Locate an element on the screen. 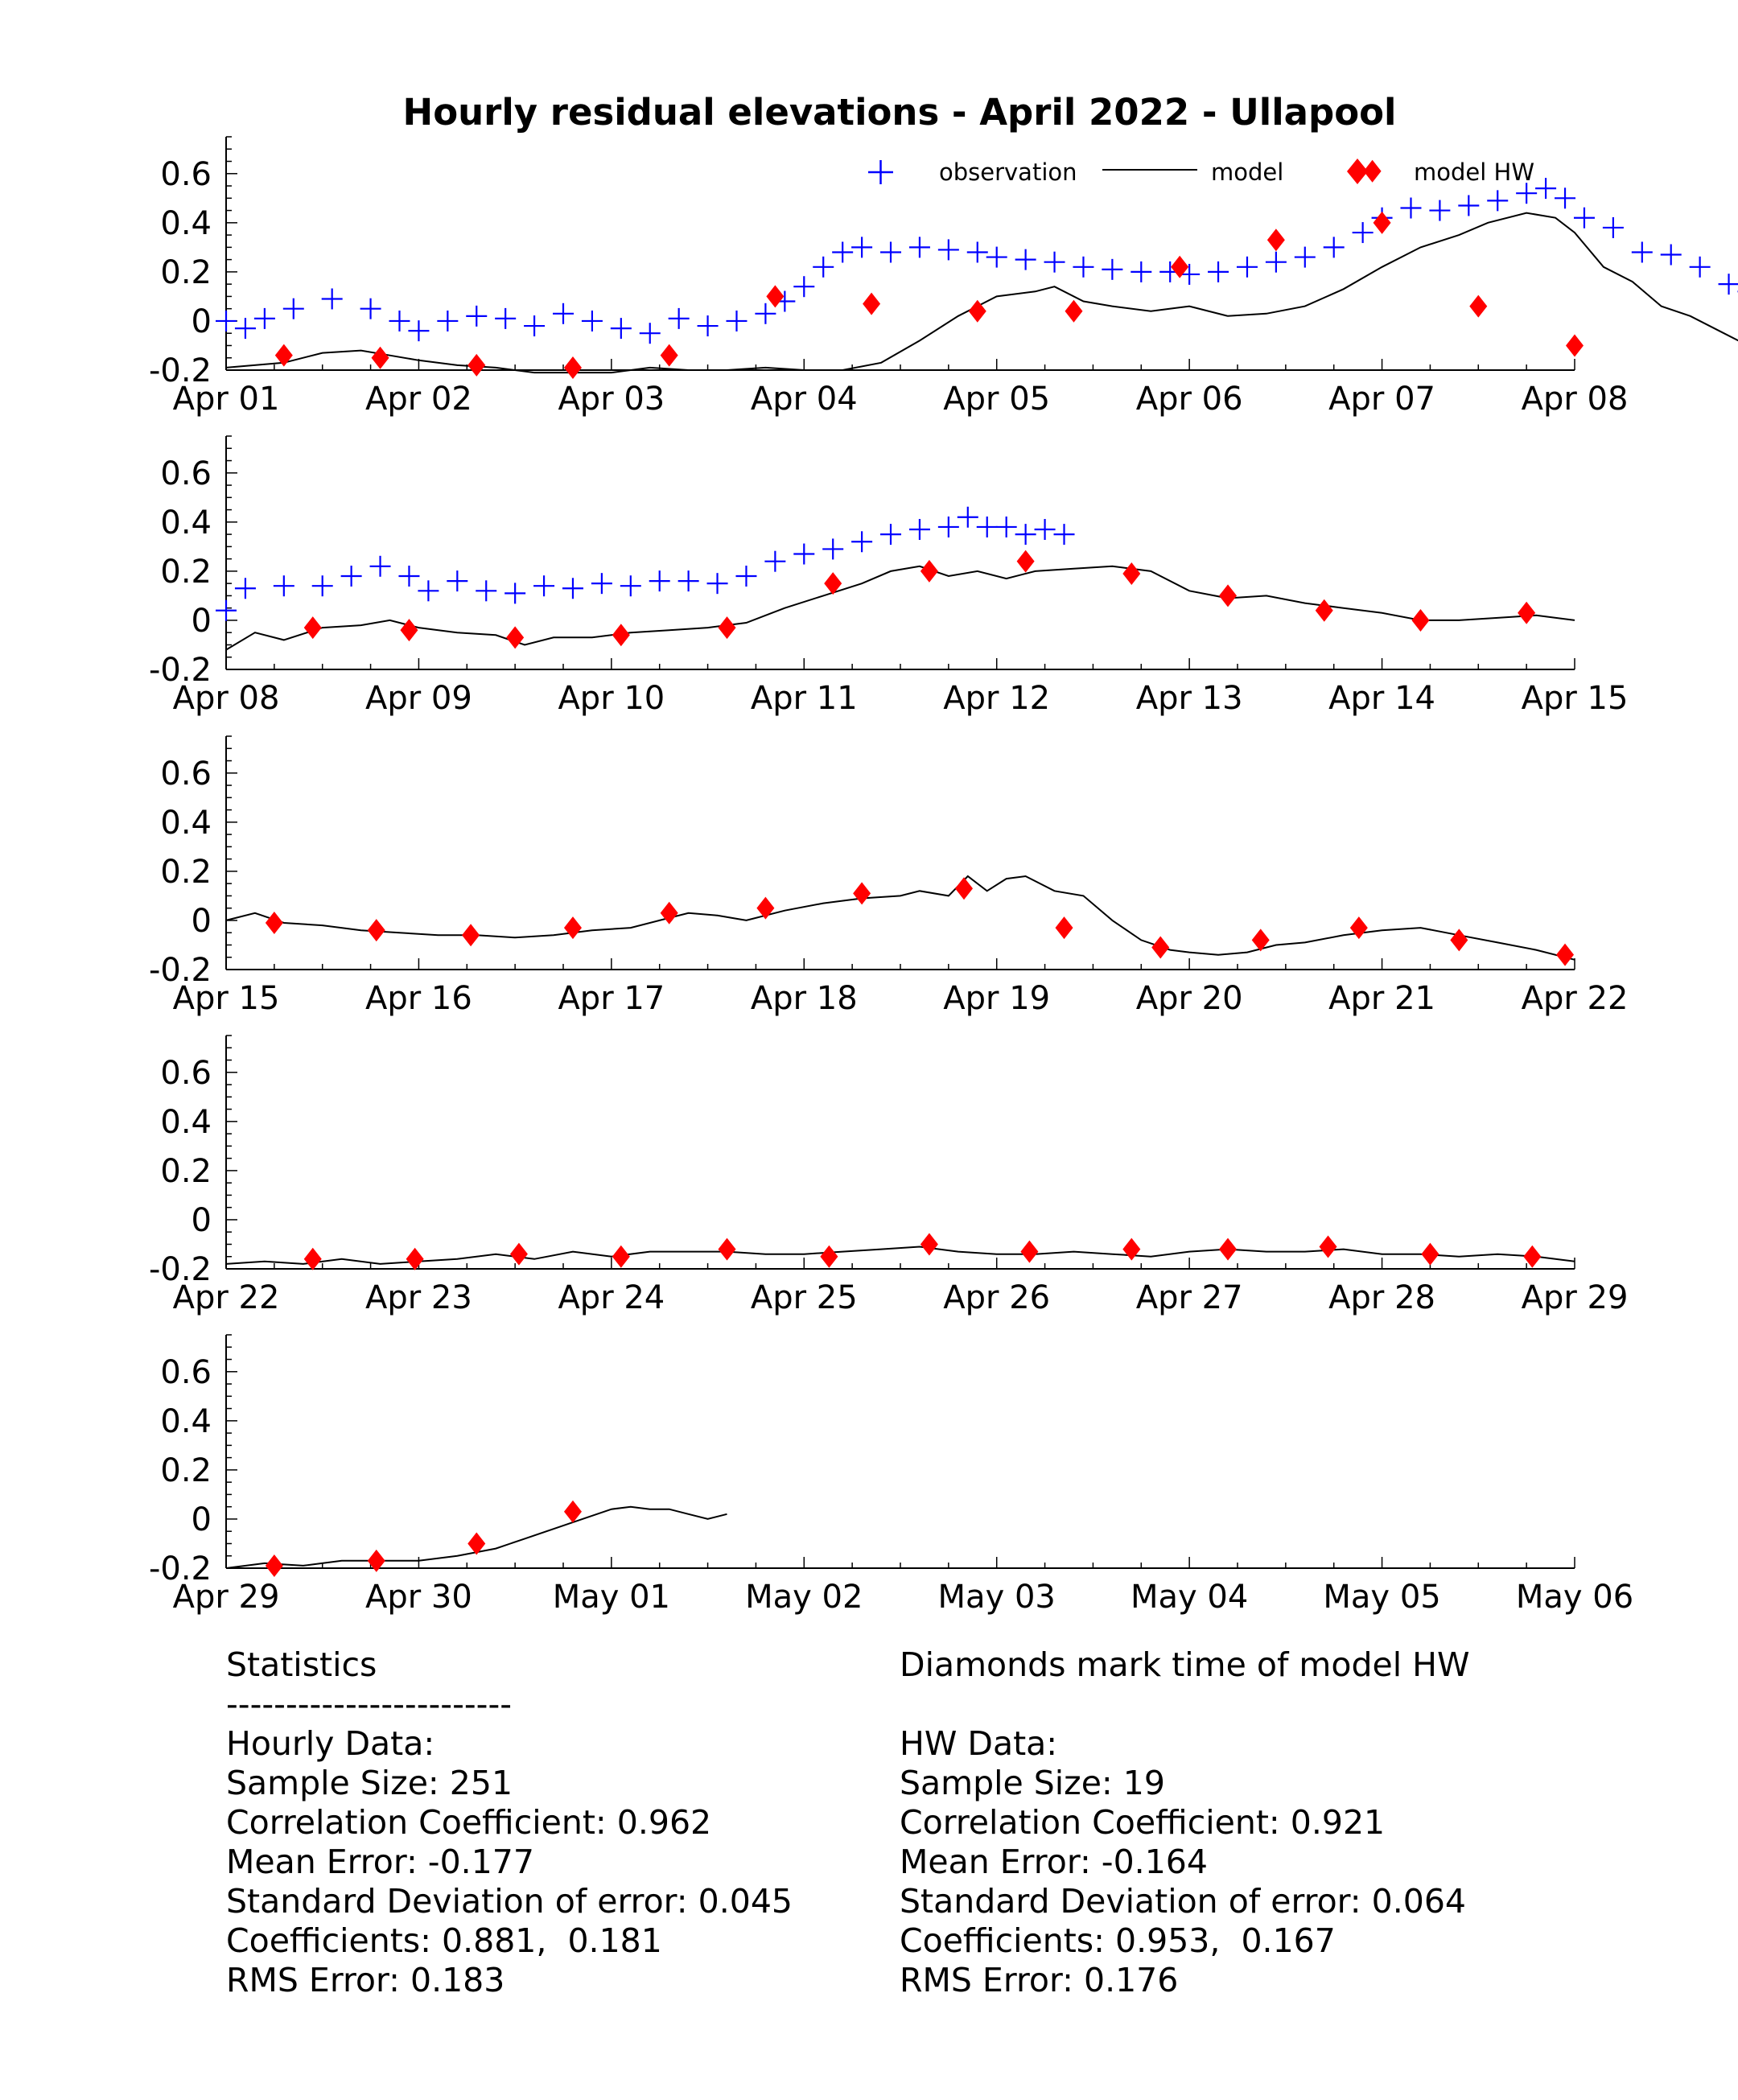 This screenshot has width=1738, height=2100. x-tick-label: Apr 29 is located at coordinates (226, 1597).